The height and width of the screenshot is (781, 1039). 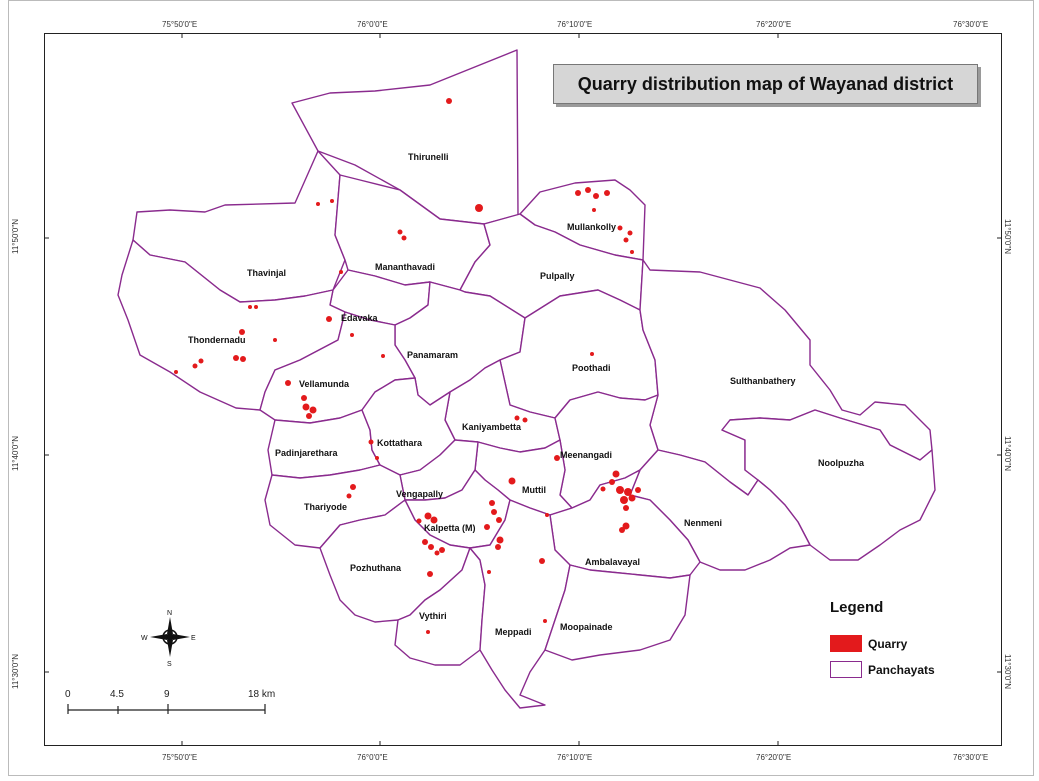 What do you see at coordinates (492, 427) in the screenshot?
I see `label-kaniyambetta: Kaniyambetta` at bounding box center [492, 427].